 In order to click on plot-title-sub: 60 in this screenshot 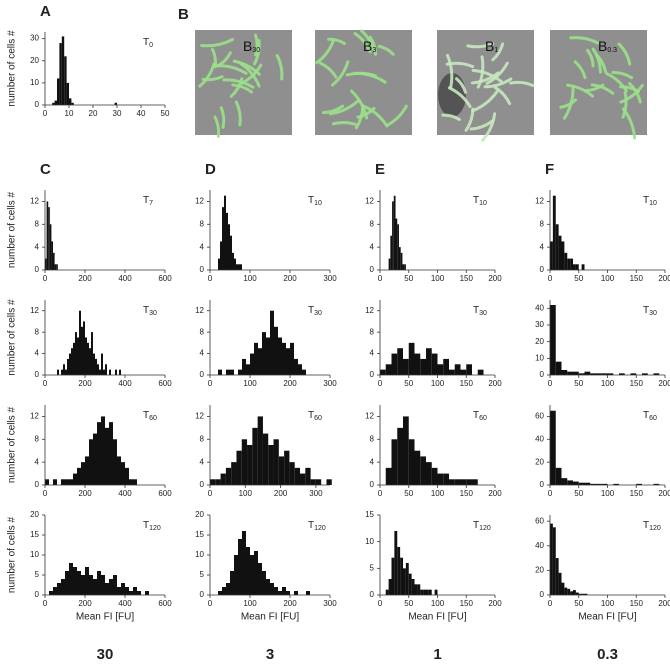, I will do `click(483, 418)`.